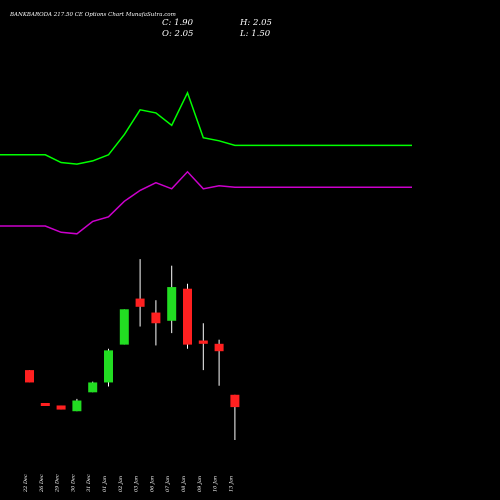 Image resolution: width=500 pixels, height=500 pixels. Describe the element at coordinates (152, 484) in the screenshot. I see `x-tick-label: 06 Jan` at that location.